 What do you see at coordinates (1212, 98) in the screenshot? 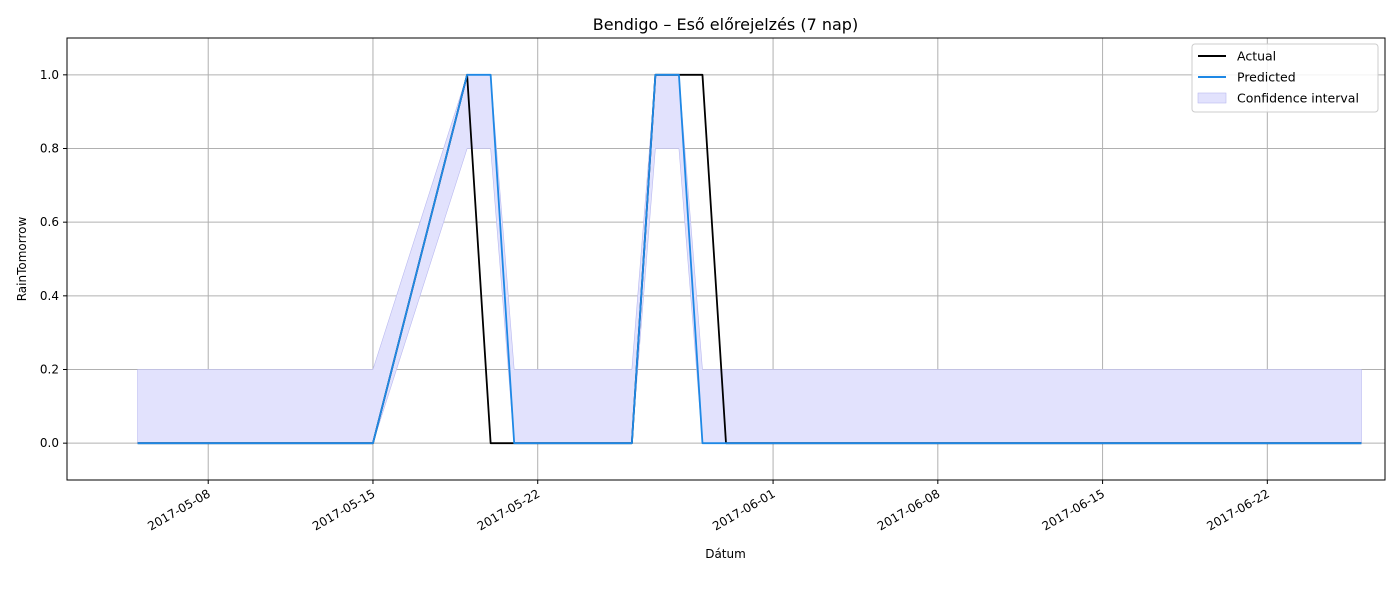
I see `legend-swatch-confidence` at bounding box center [1212, 98].